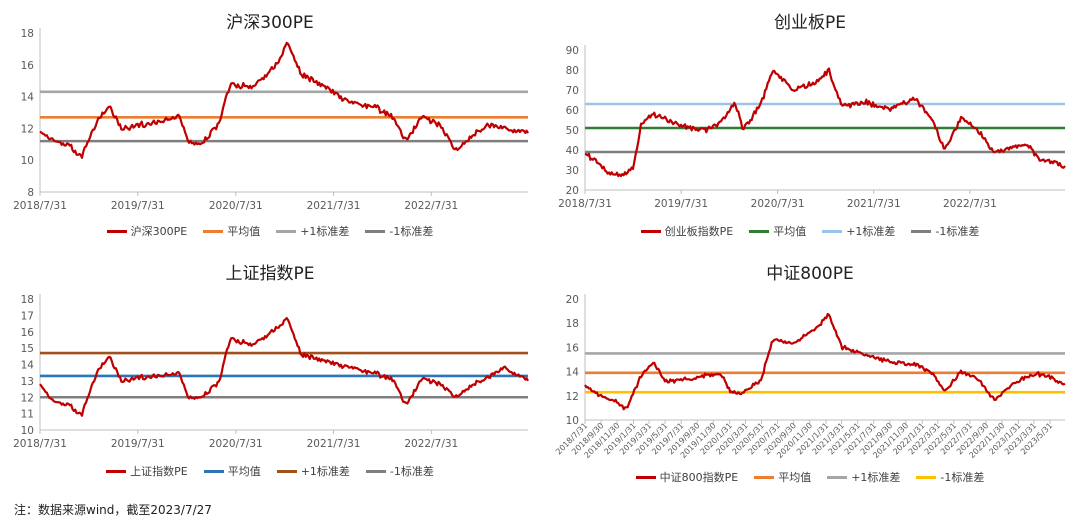  What do you see at coordinates (572, 71) in the screenshot?
I see `y-tick-label: 80` at bounding box center [572, 71].